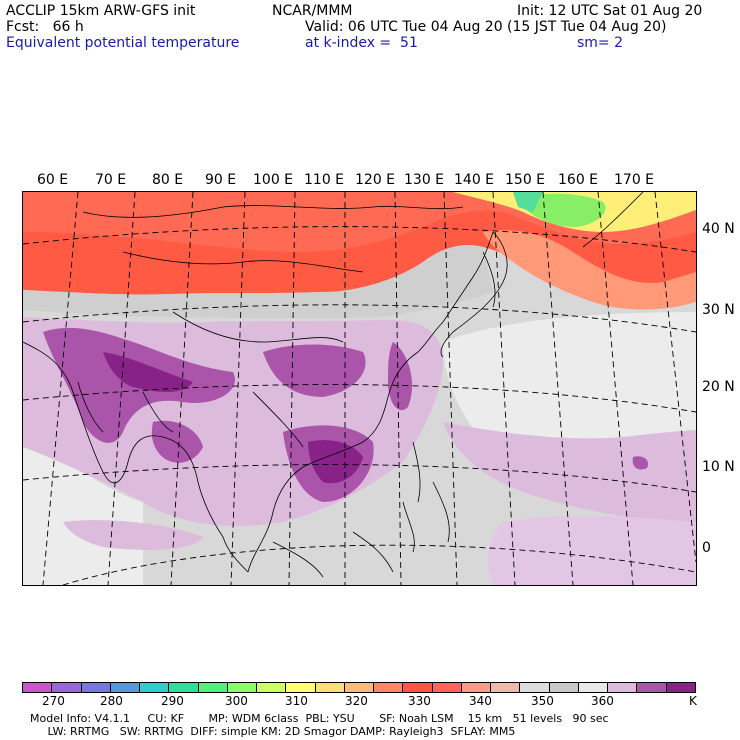 This screenshot has width=740, height=740. What do you see at coordinates (578, 180) in the screenshot?
I see `lon-label-160e: 160 E` at bounding box center [578, 180].